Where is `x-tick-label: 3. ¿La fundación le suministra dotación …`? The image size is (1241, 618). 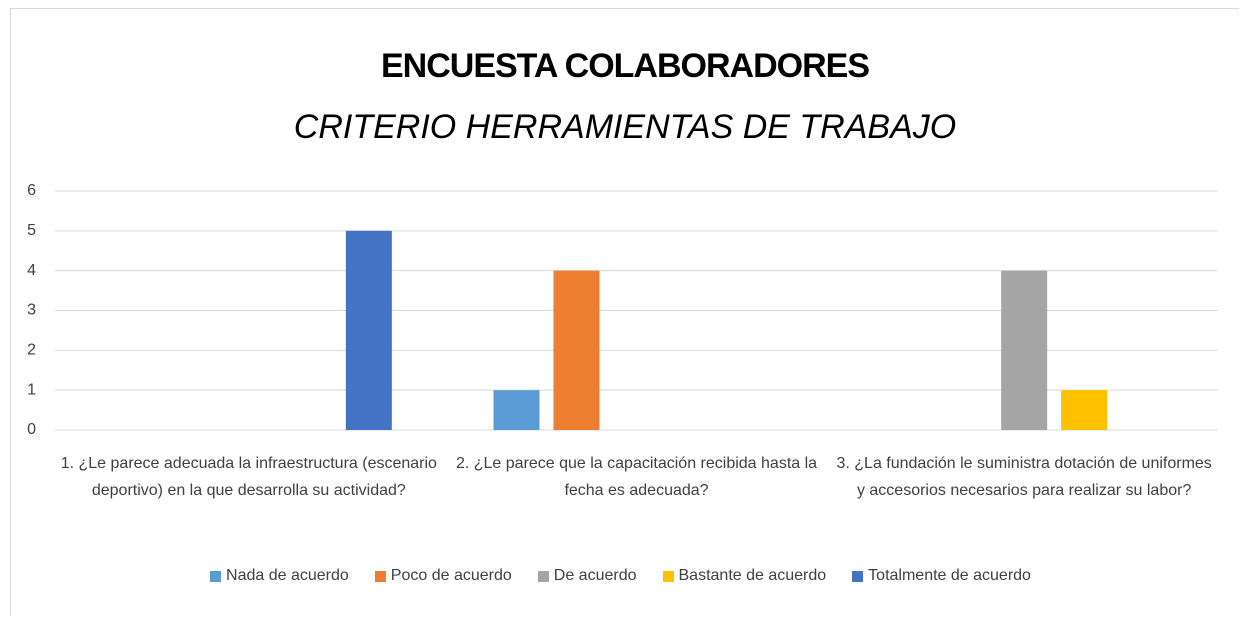 x-tick-label: 3. ¿La fundación le suministra dotación … is located at coordinates (1024, 477).